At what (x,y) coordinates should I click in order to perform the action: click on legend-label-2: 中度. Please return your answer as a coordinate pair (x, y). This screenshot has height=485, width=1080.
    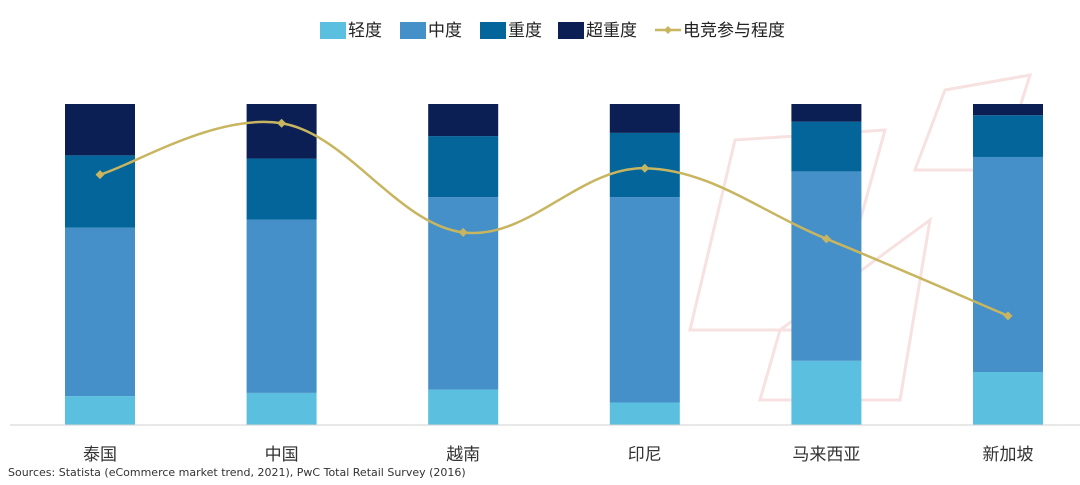
    Looking at the image, I should click on (445, 31).